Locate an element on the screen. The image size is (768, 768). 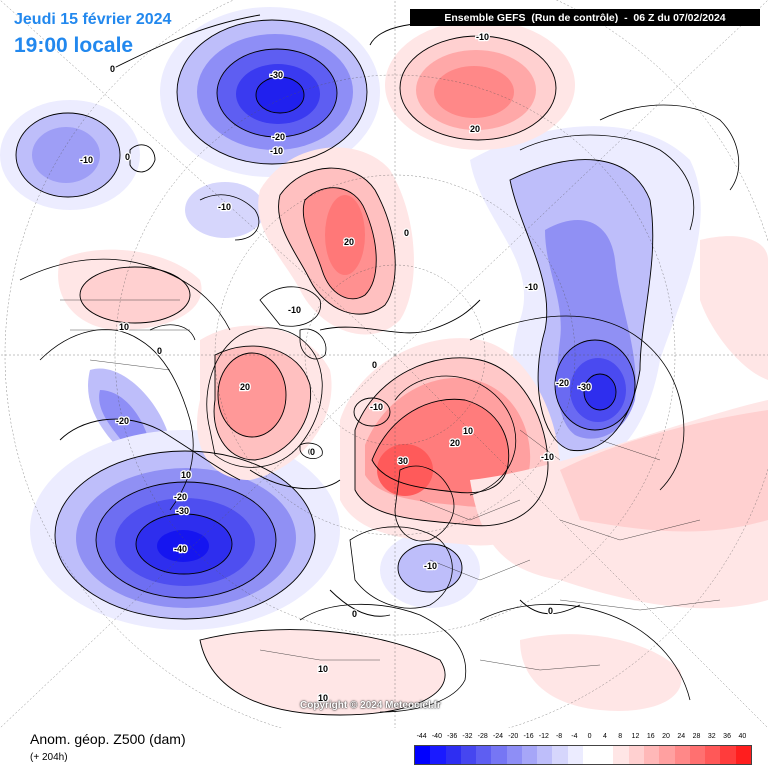
scale-tick-label: 4 is located at coordinates (604, 736).